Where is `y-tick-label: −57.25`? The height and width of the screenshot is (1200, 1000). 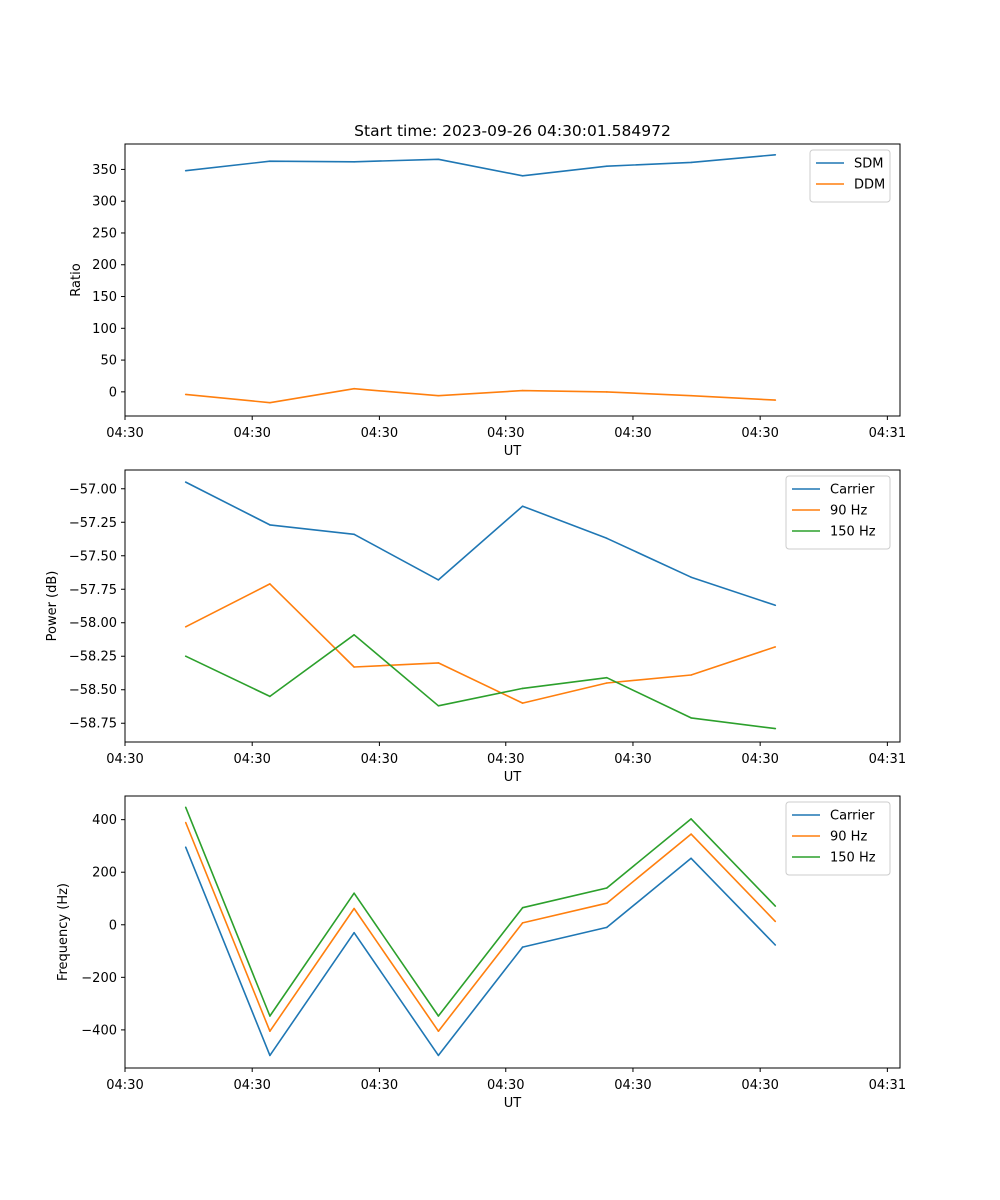
y-tick-label: −57.25 is located at coordinates (93, 523).